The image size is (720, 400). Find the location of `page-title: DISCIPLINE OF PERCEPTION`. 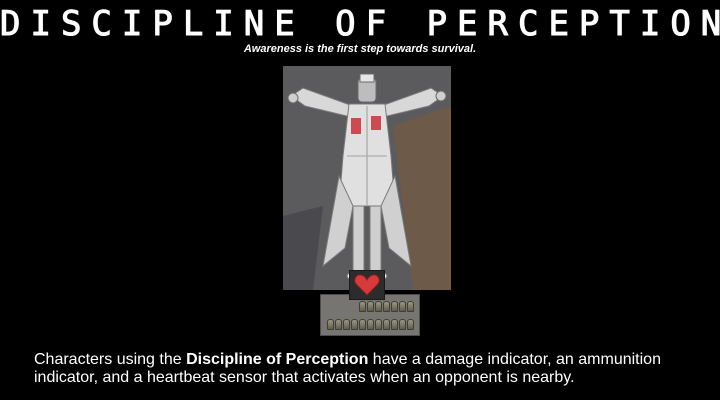

page-title: DISCIPLINE OF PERCEPTION is located at coordinates (360, 24).